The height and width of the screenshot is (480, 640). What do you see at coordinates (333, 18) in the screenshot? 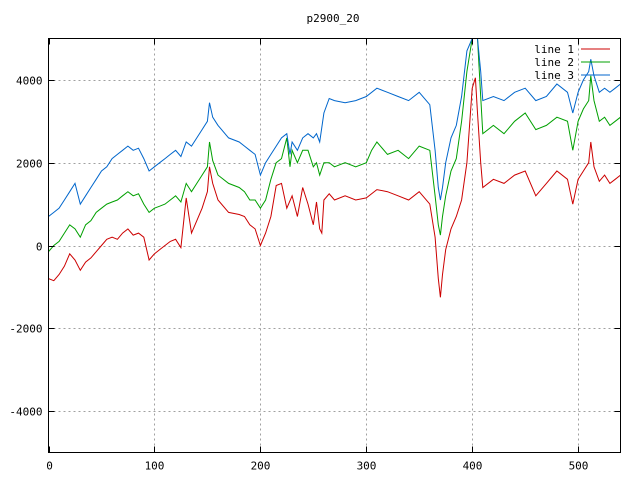
I see `chart-title: p2900_20` at bounding box center [333, 18].